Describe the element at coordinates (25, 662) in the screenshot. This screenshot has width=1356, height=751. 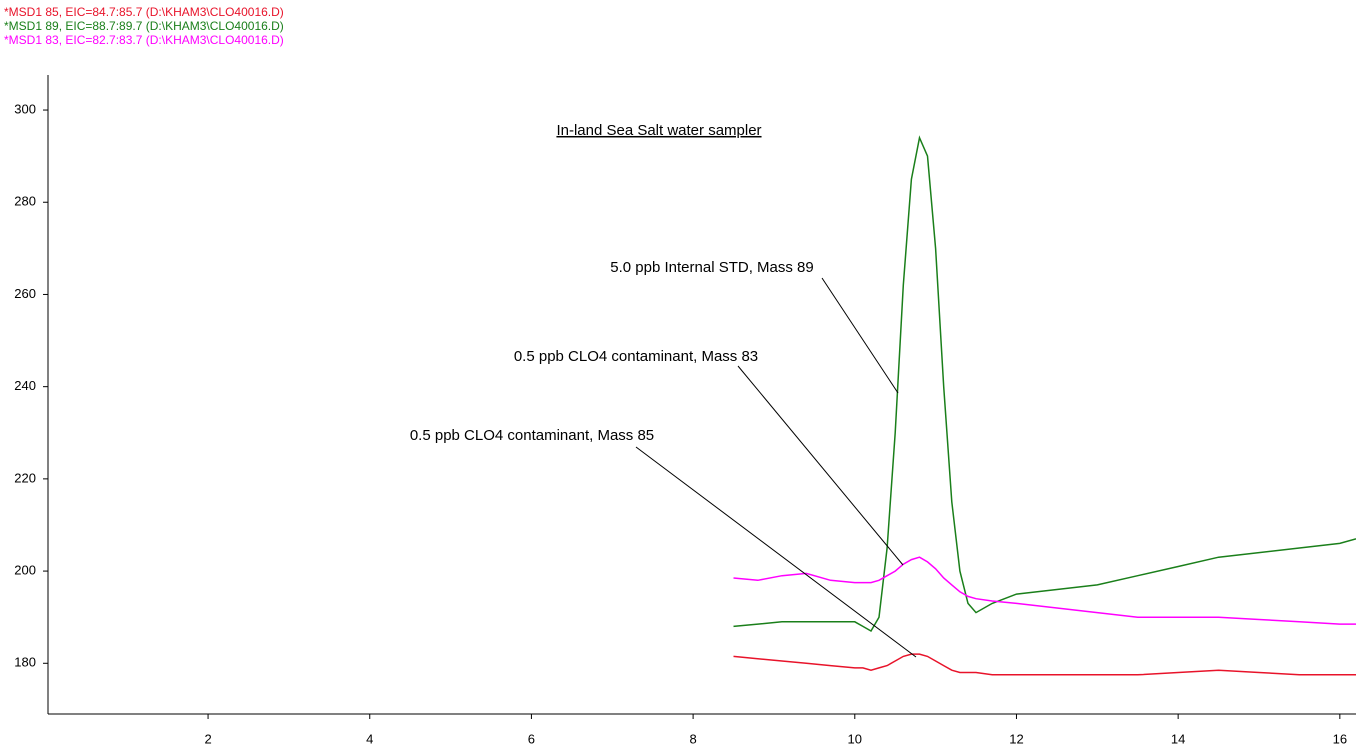
I see `y-tick-label: 180` at that location.